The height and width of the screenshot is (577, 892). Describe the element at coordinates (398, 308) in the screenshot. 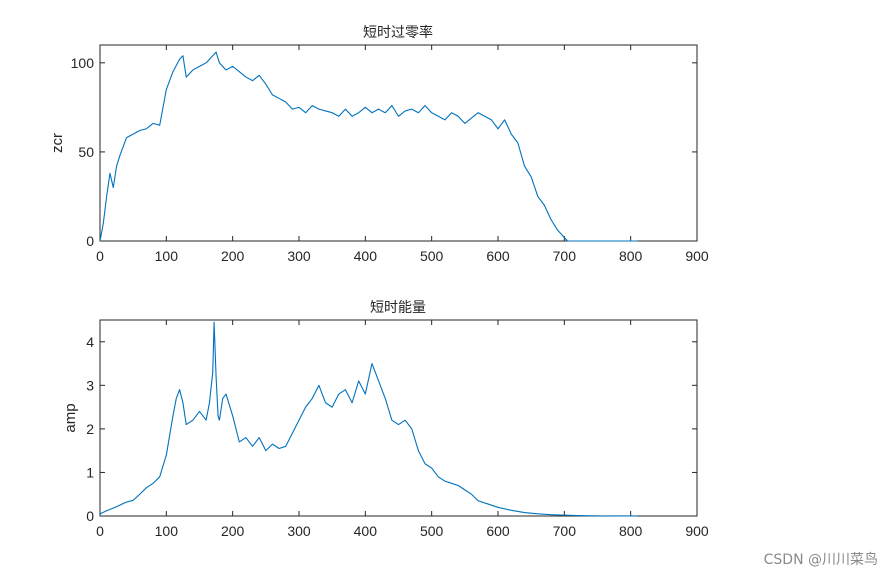

I see `chart-title: 短时能量` at that location.